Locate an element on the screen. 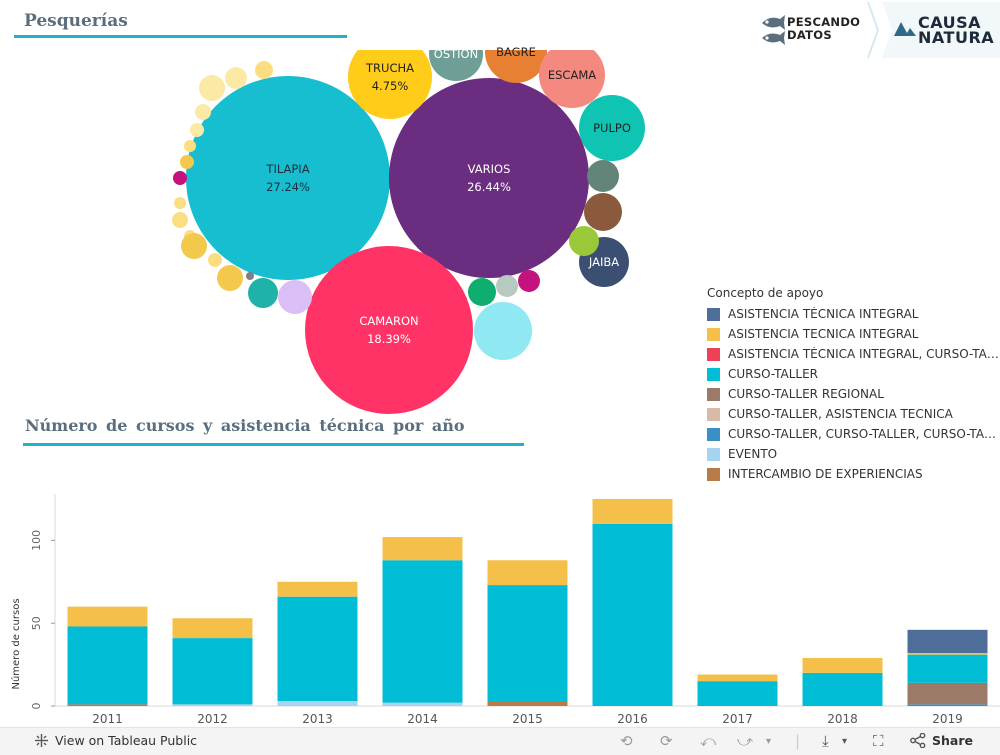  view-on-tableau-link: View on Tableau Public is located at coordinates (115, 740).